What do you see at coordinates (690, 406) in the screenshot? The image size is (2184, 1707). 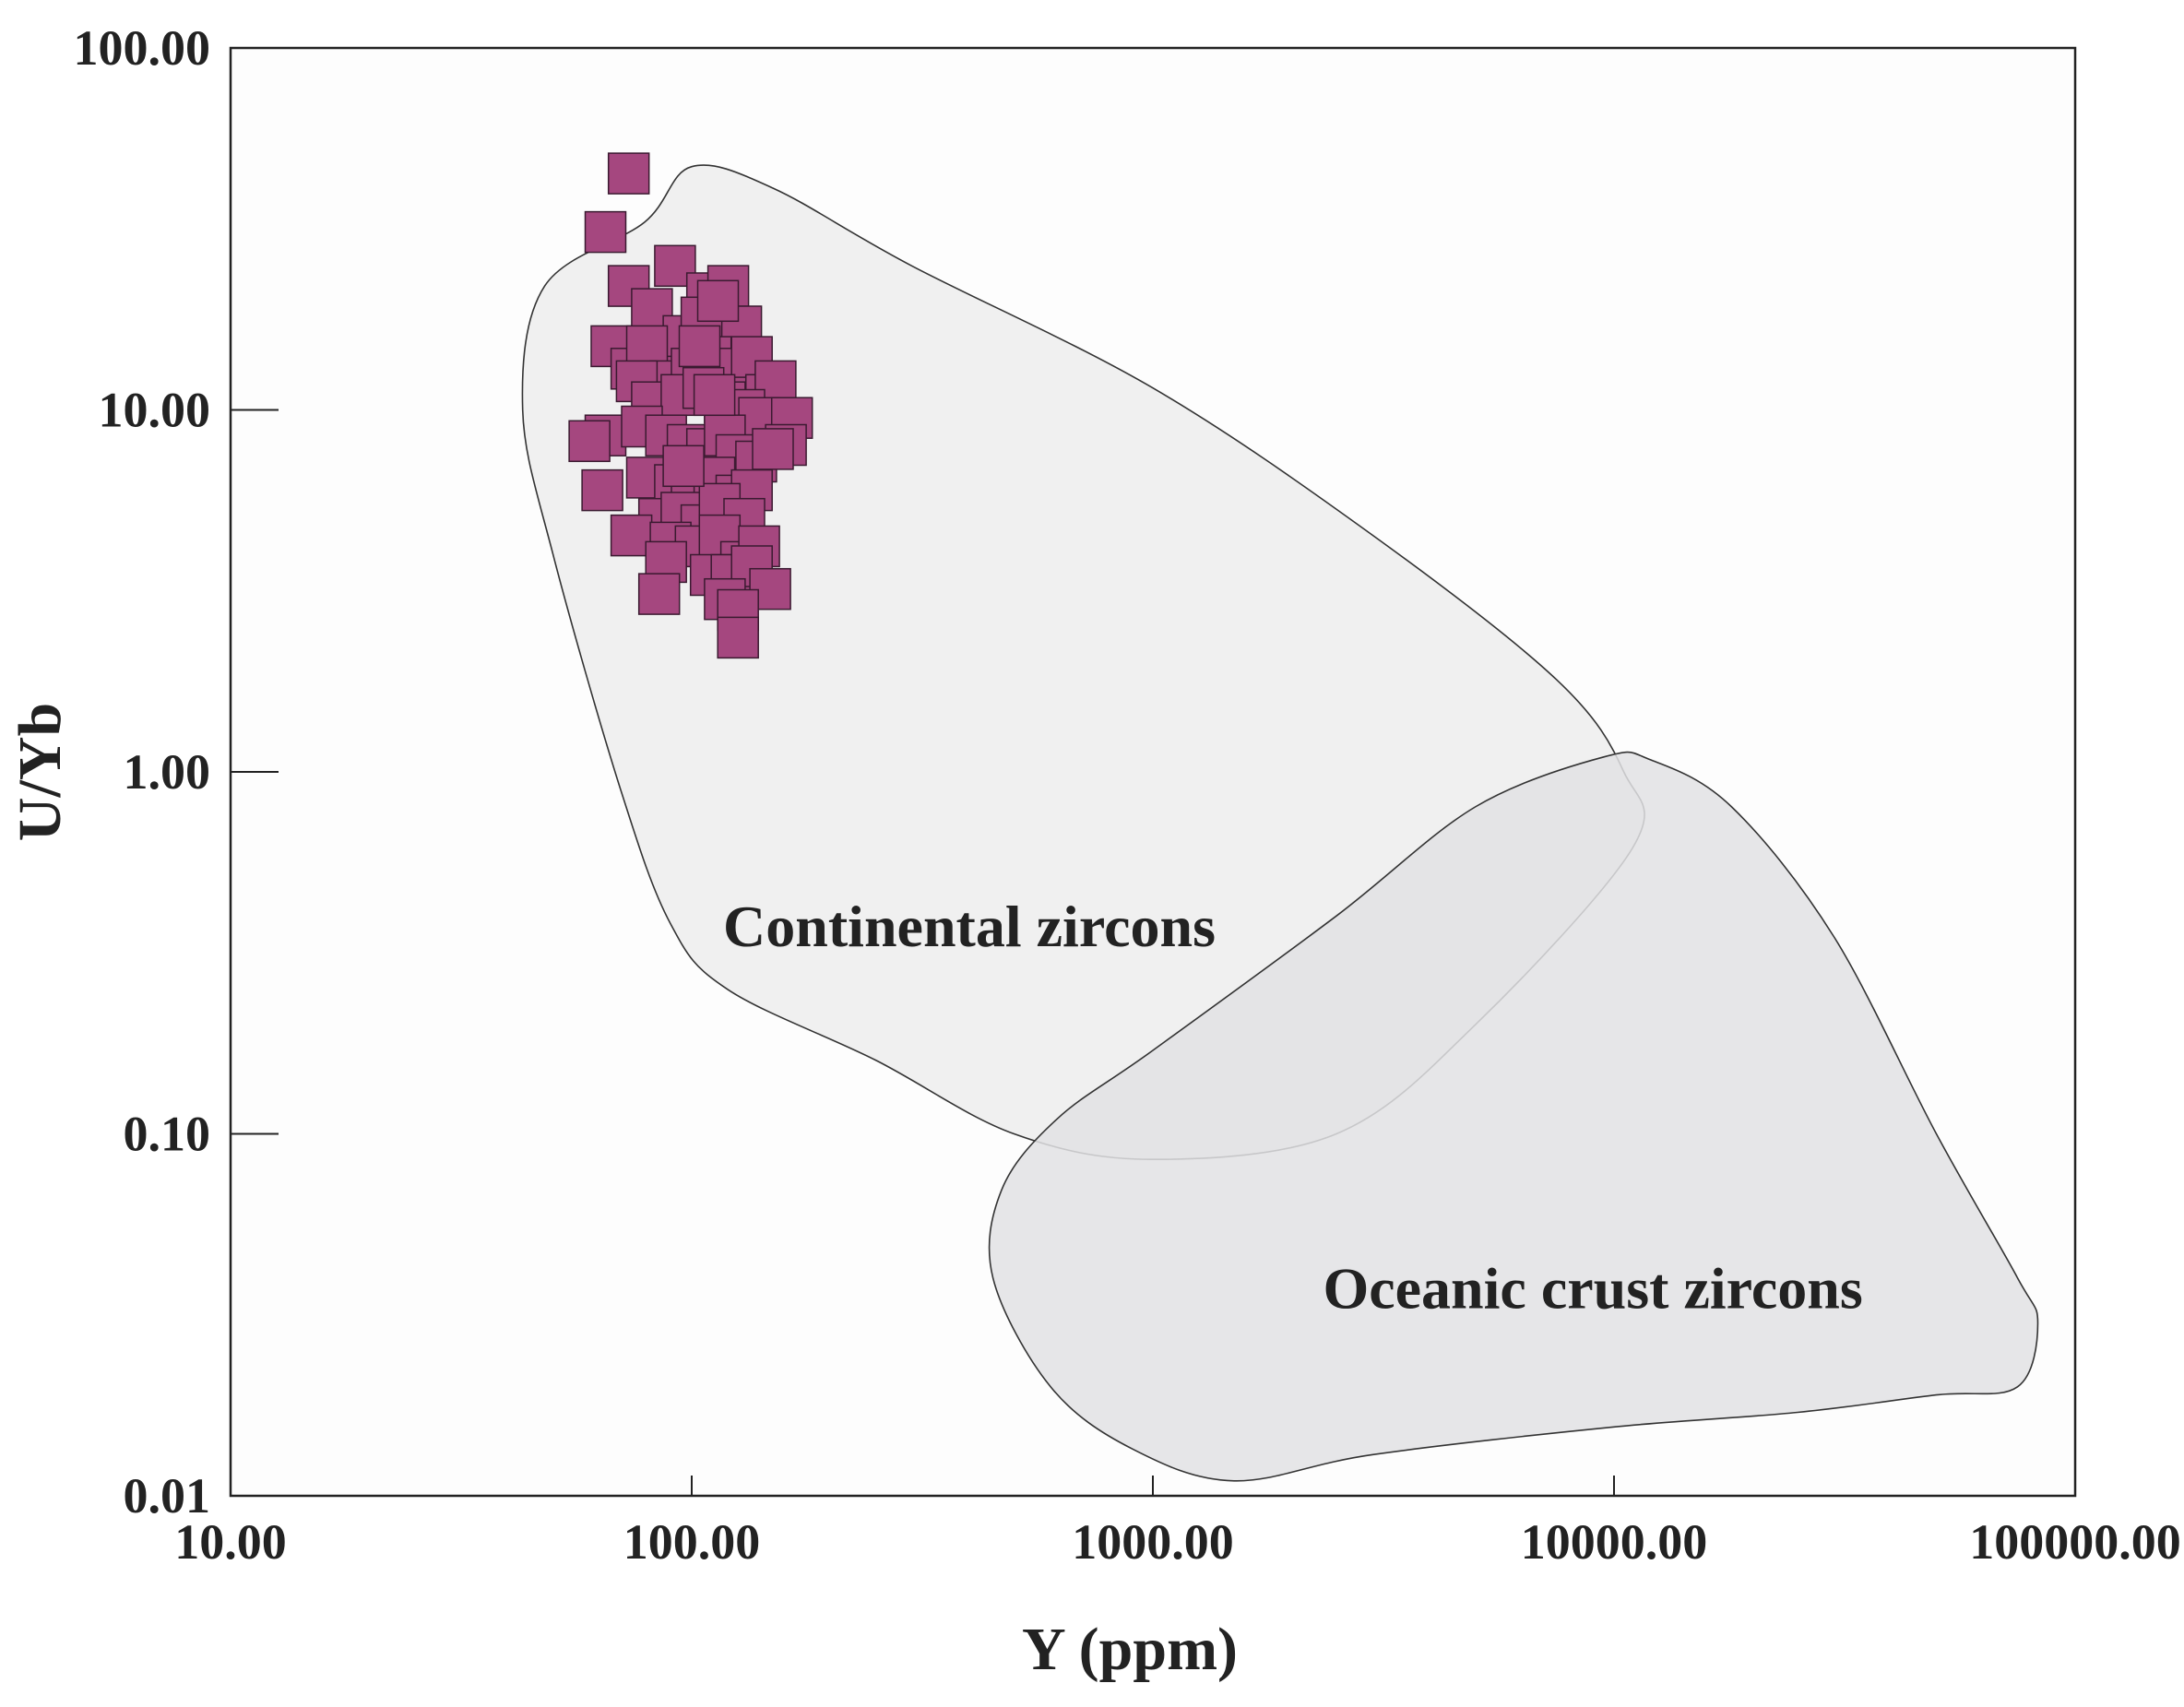 I see `sample-points` at bounding box center [690, 406].